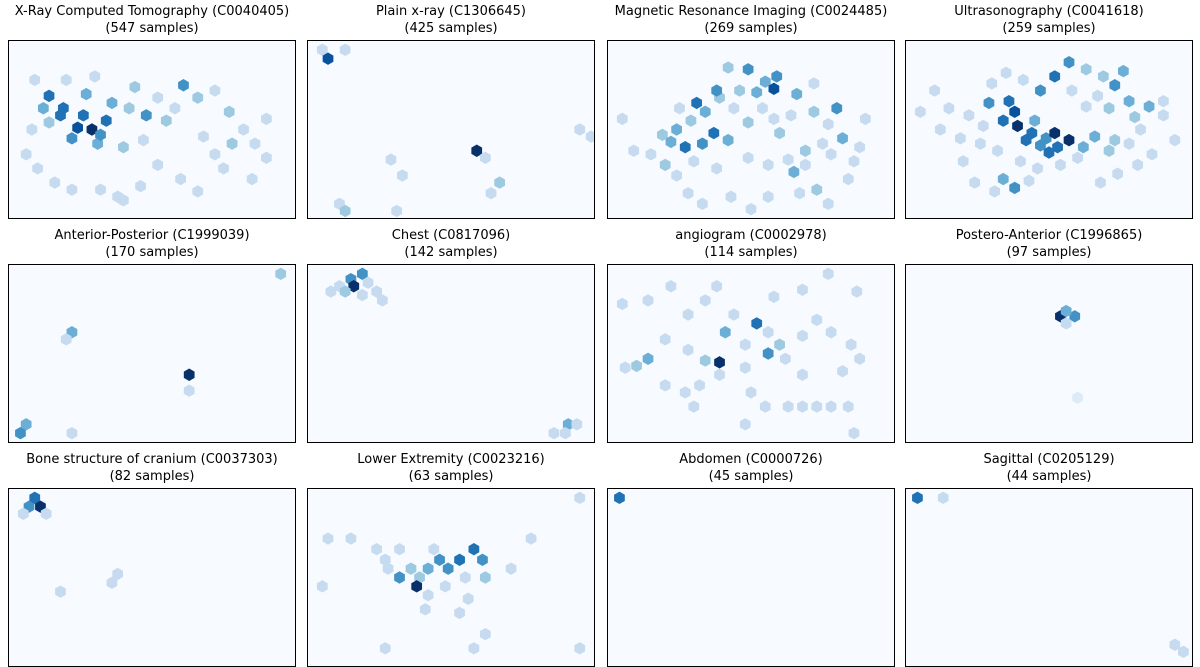 The image size is (1200, 667). I want to click on panel-title: Chest (C0817096), so click(451, 235).